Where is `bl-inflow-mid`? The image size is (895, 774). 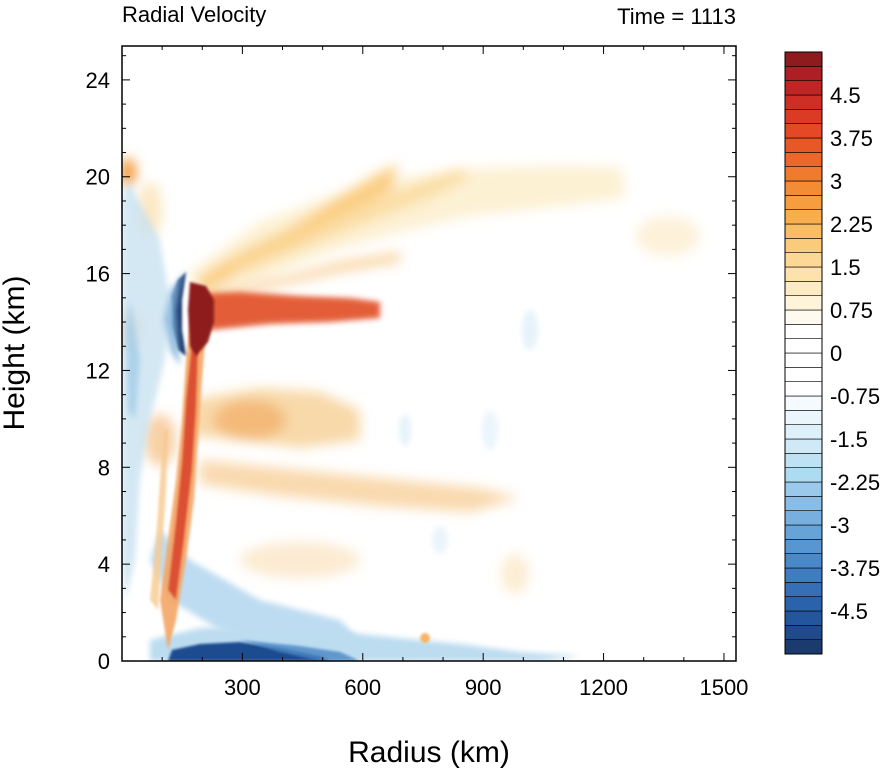 bl-inflow-mid is located at coordinates (300, 650).